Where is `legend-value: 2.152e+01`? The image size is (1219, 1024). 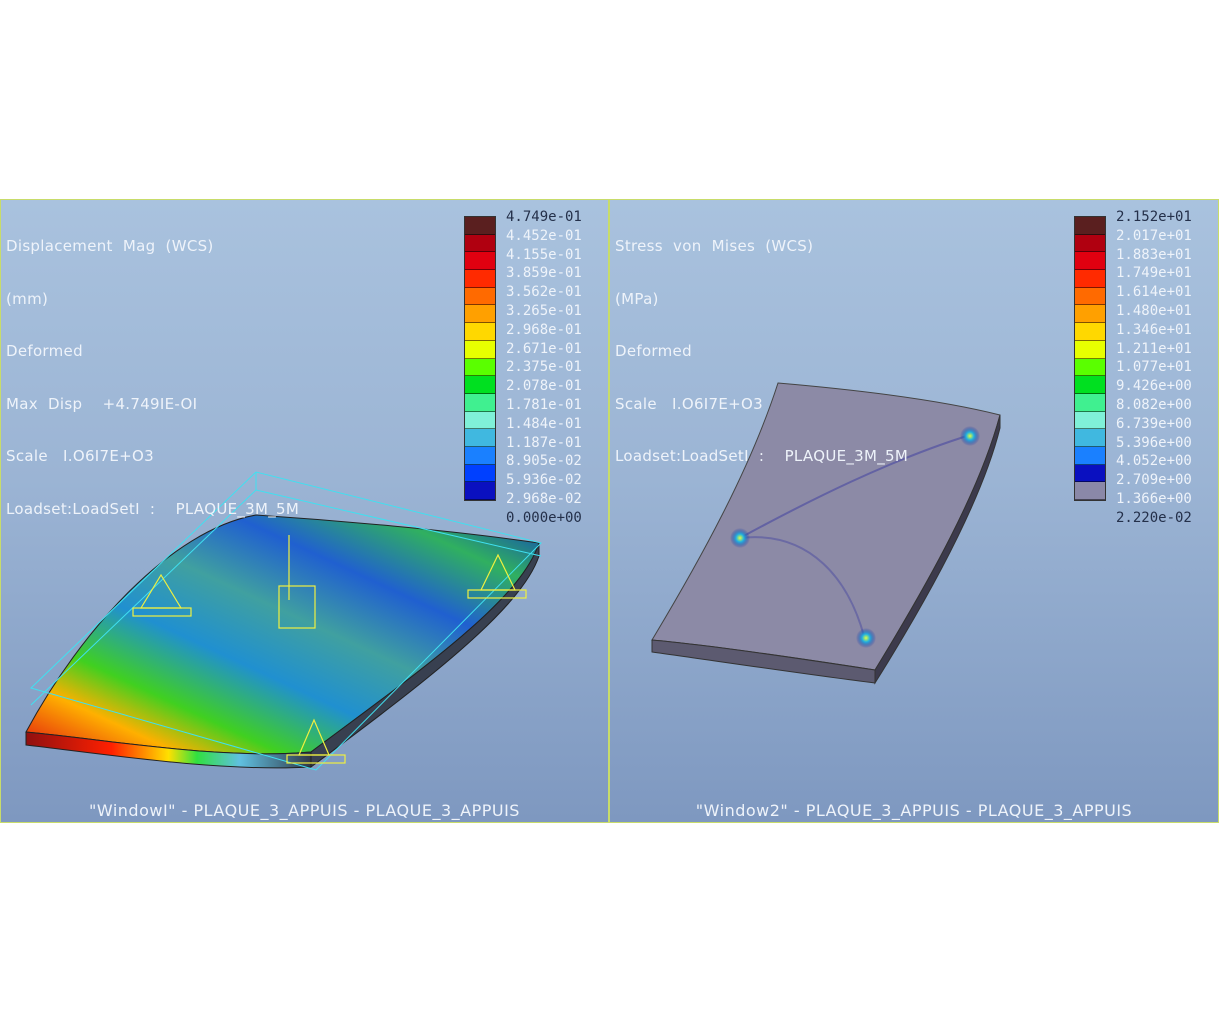
legend-value: 2.152e+01 is located at coordinates (1154, 217).